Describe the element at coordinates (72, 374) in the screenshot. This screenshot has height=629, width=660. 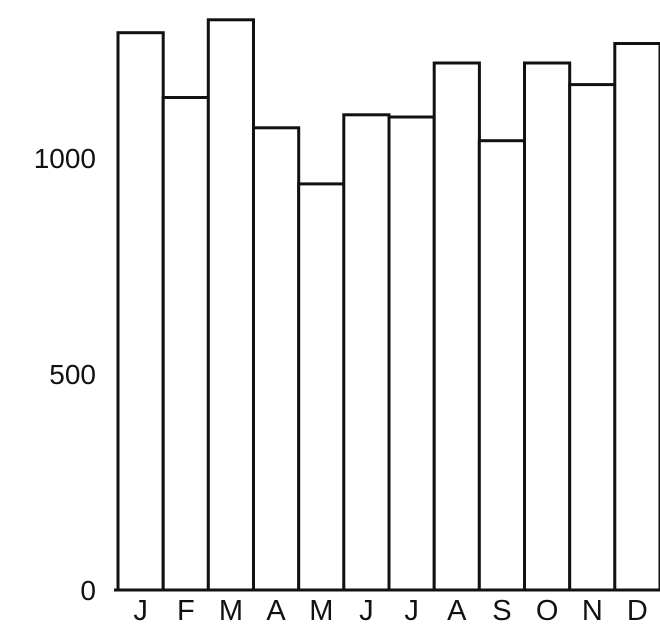
I see `y-tick-label: 500` at that location.